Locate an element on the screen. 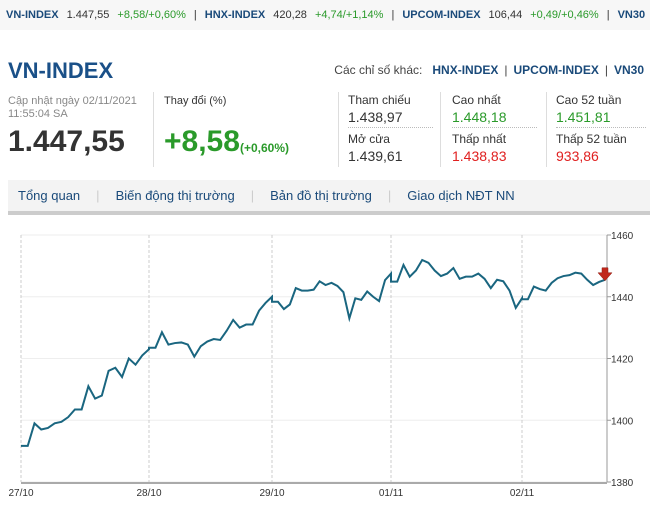 The width and height of the screenshot is (650, 506). x-tick-label: 27/10 is located at coordinates (20, 493).